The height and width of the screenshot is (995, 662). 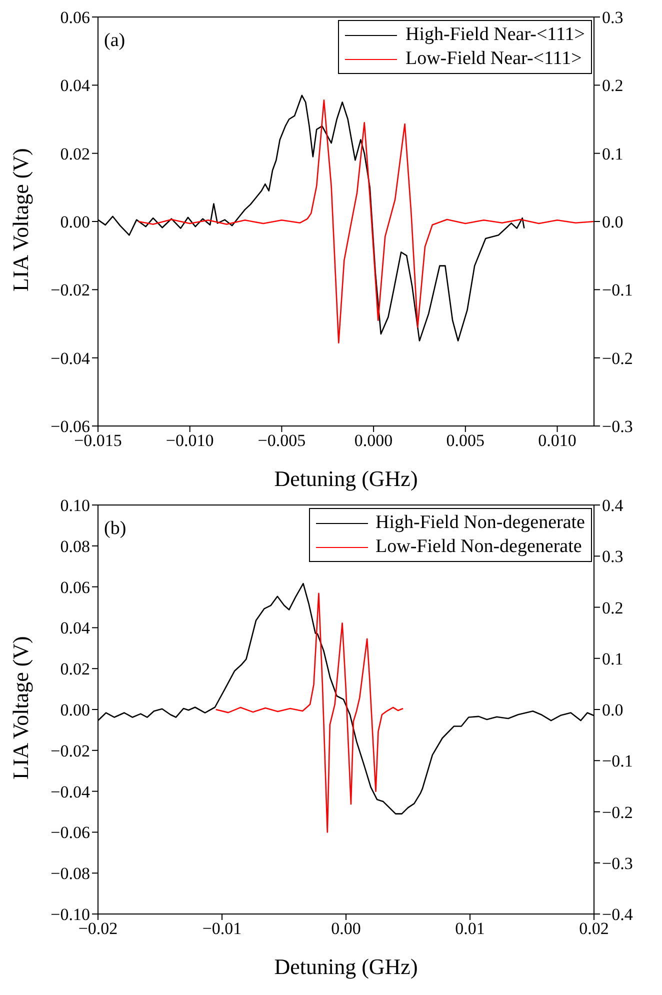 I want to click on y-tick-label: −0.06, so click(x=70, y=832).